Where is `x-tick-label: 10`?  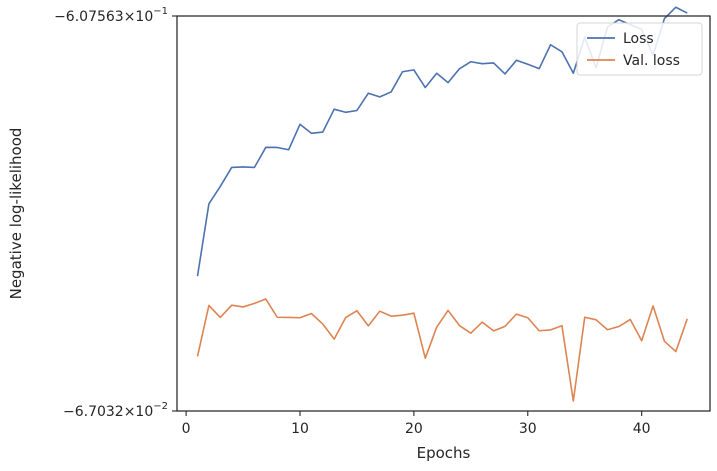 x-tick-label: 10 is located at coordinates (300, 429).